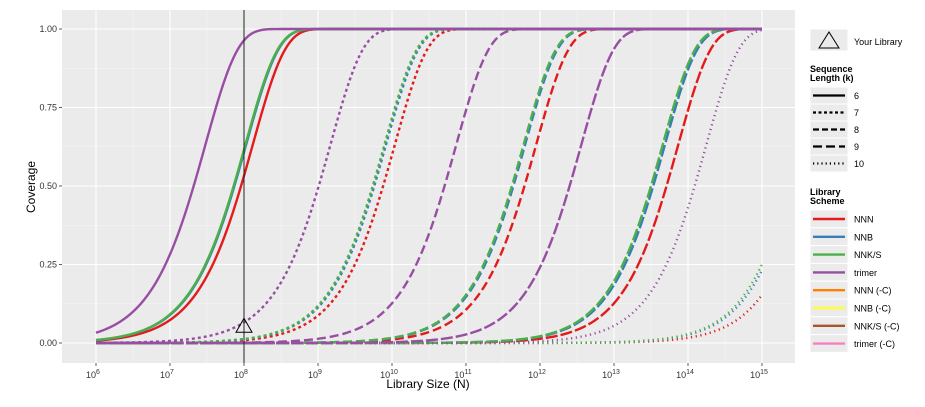 The image size is (925, 407). Describe the element at coordinates (427, 384) in the screenshot. I see `x-axis-title: Library Size (N)` at that location.